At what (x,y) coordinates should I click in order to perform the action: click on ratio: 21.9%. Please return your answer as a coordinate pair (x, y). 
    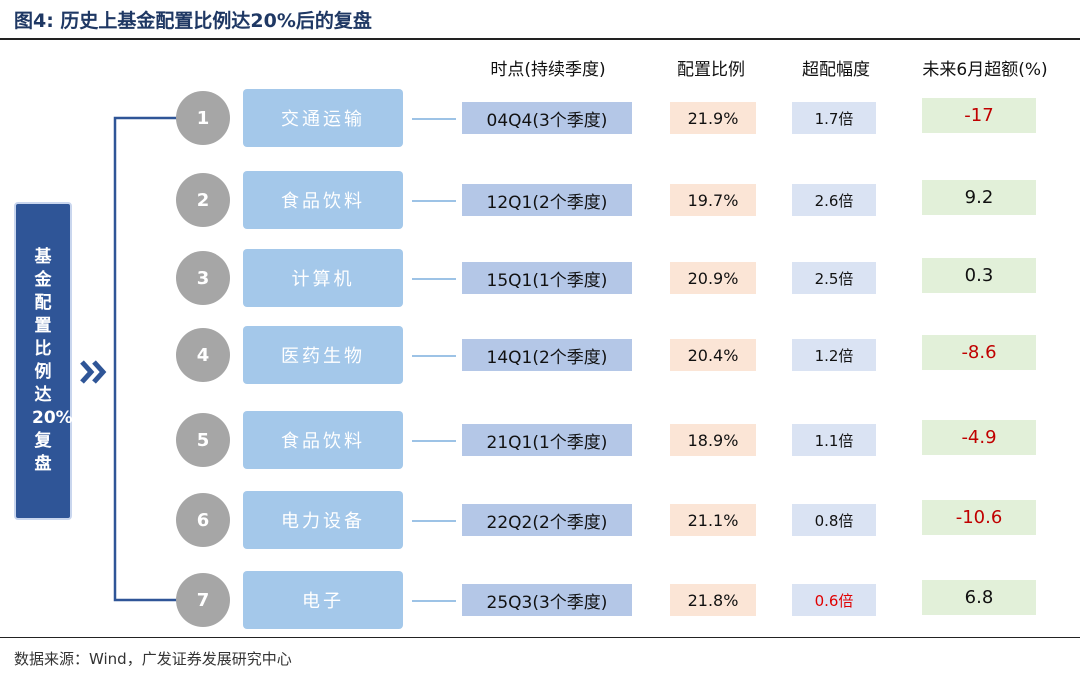
    Looking at the image, I should click on (713, 118).